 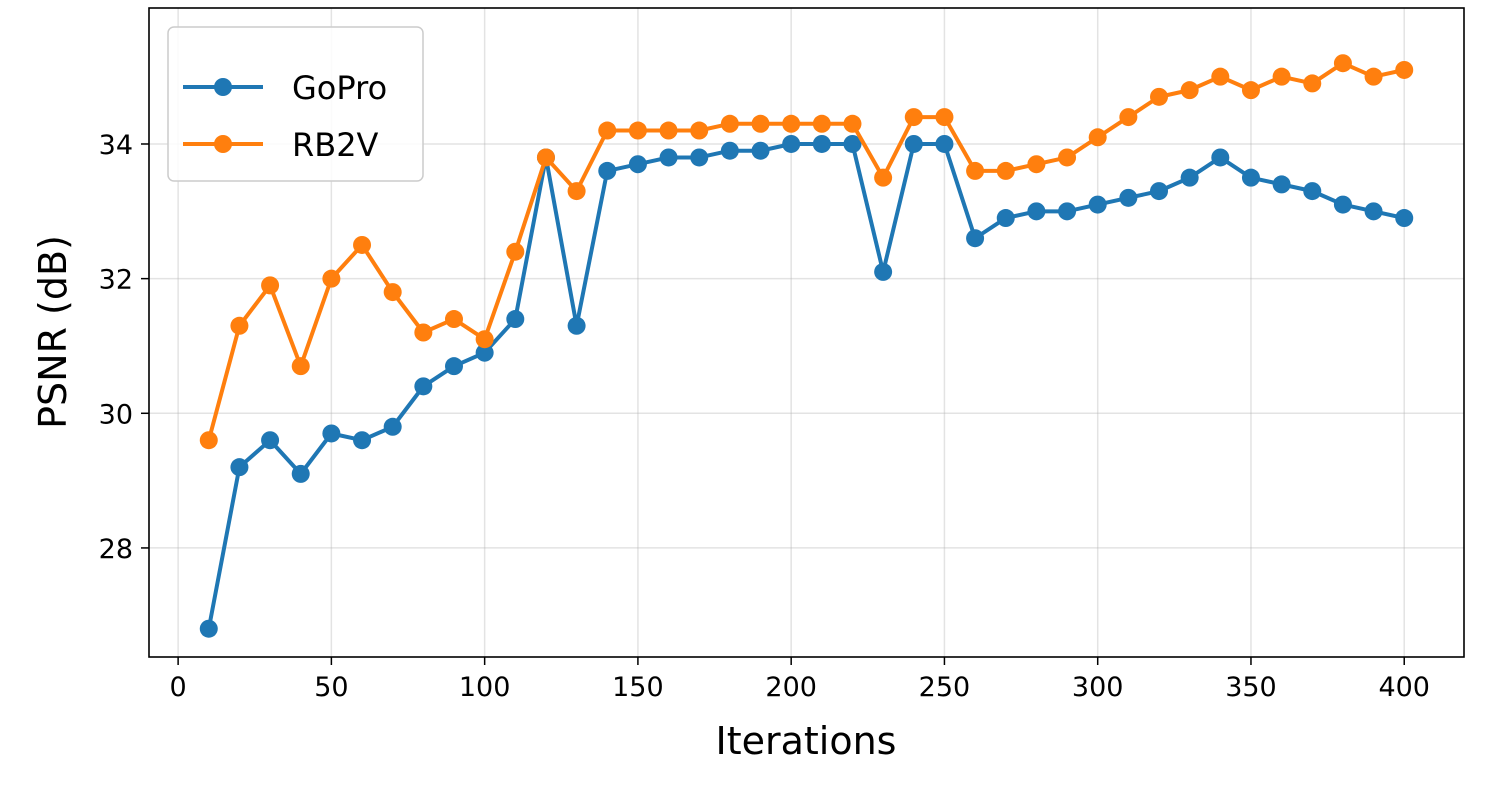 I want to click on x-tick-label: 150, so click(x=638, y=687).